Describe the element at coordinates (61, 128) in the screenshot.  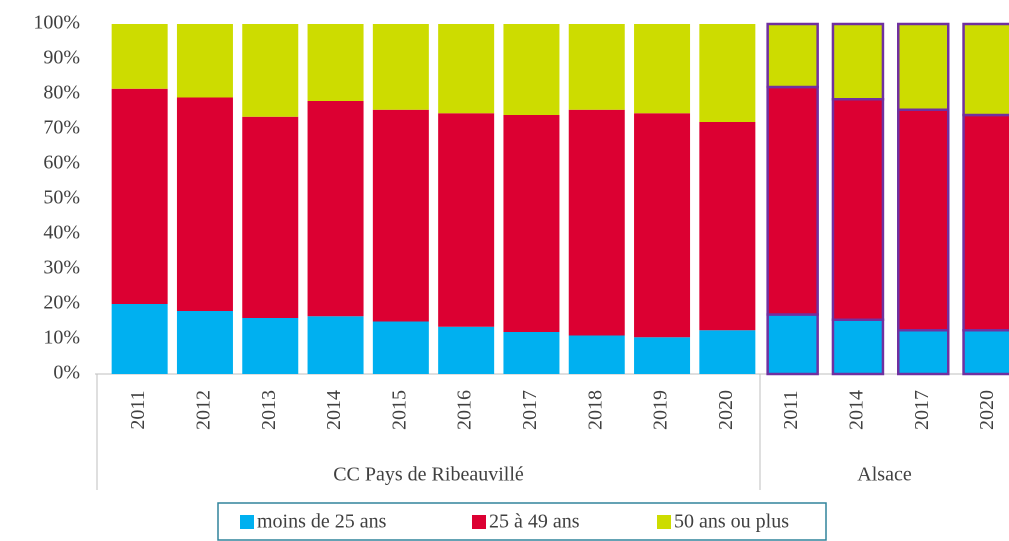
I see `y-tick-label: 70%` at that location.